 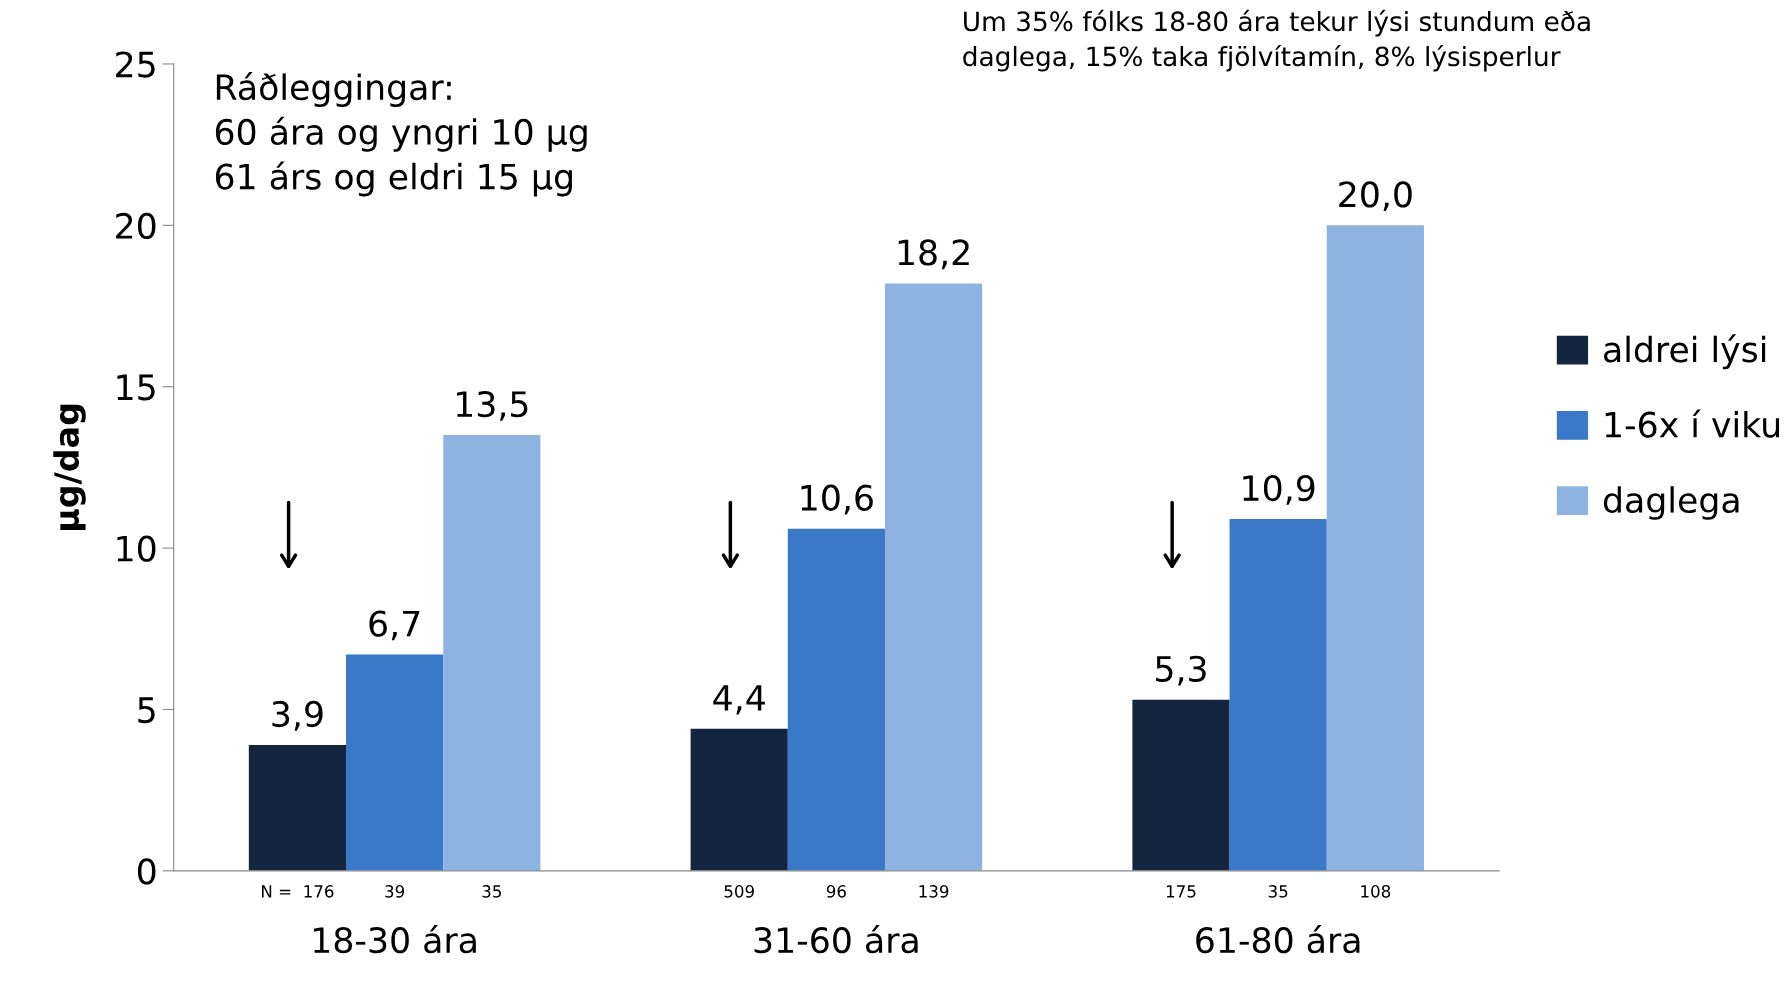 I want to click on y-tick-label: 25, so click(x=135, y=64).